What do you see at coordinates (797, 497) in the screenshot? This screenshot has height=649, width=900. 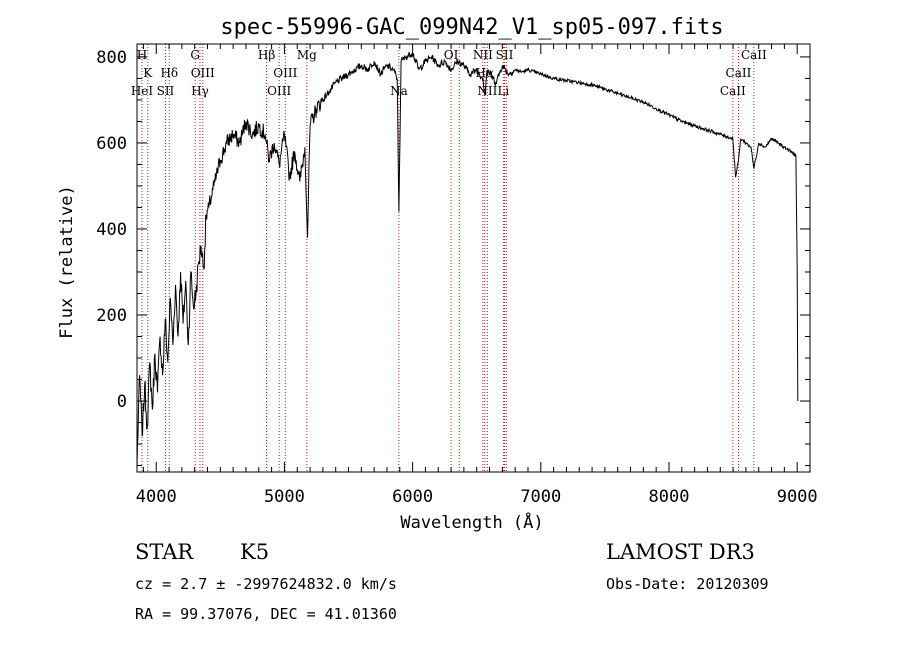 I see `x-tick-label: 9000` at bounding box center [797, 497].